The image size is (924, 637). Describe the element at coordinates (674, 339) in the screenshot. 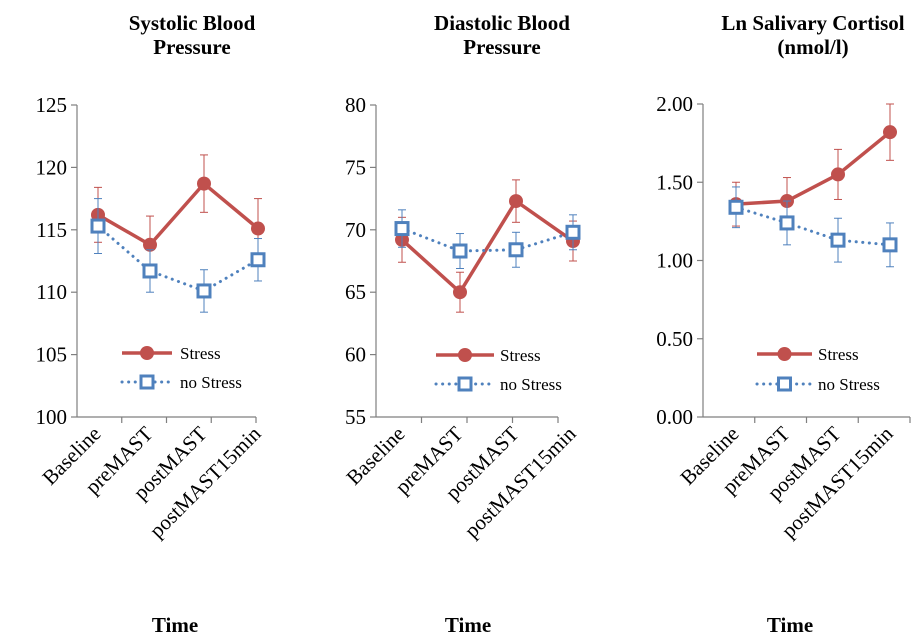

I see `y-tick-label: 0.50` at that location.